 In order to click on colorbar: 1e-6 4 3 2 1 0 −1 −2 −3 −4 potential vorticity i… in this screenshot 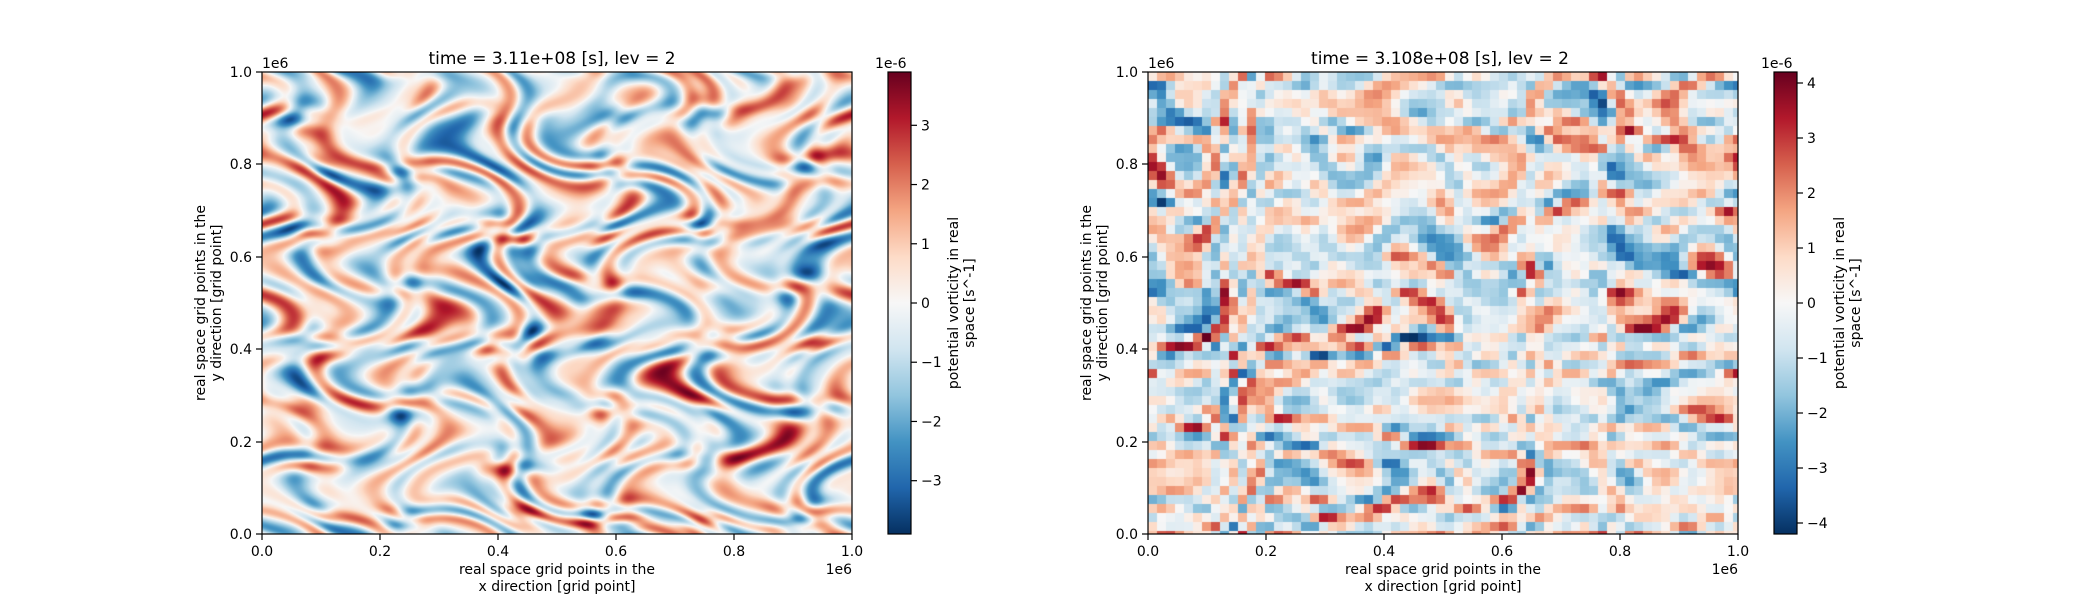, I will do `click(1812, 295)`.